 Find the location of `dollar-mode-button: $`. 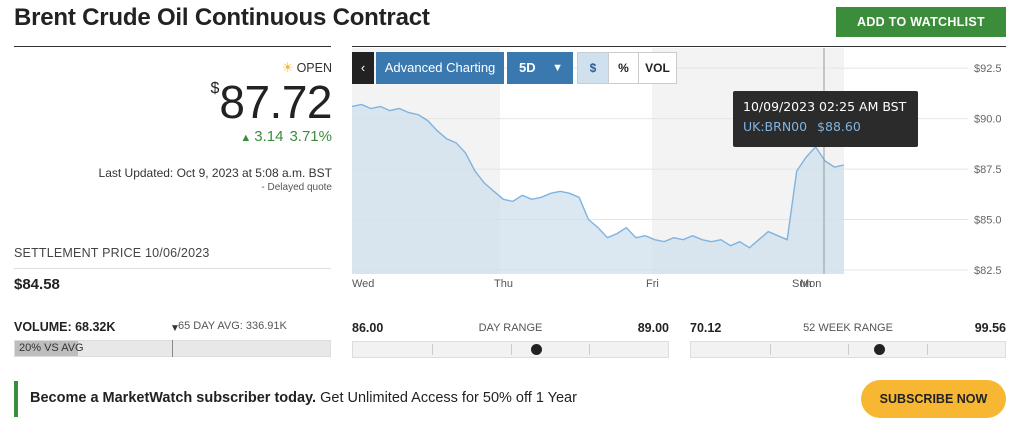

dollar-mode-button: $ is located at coordinates (593, 68).